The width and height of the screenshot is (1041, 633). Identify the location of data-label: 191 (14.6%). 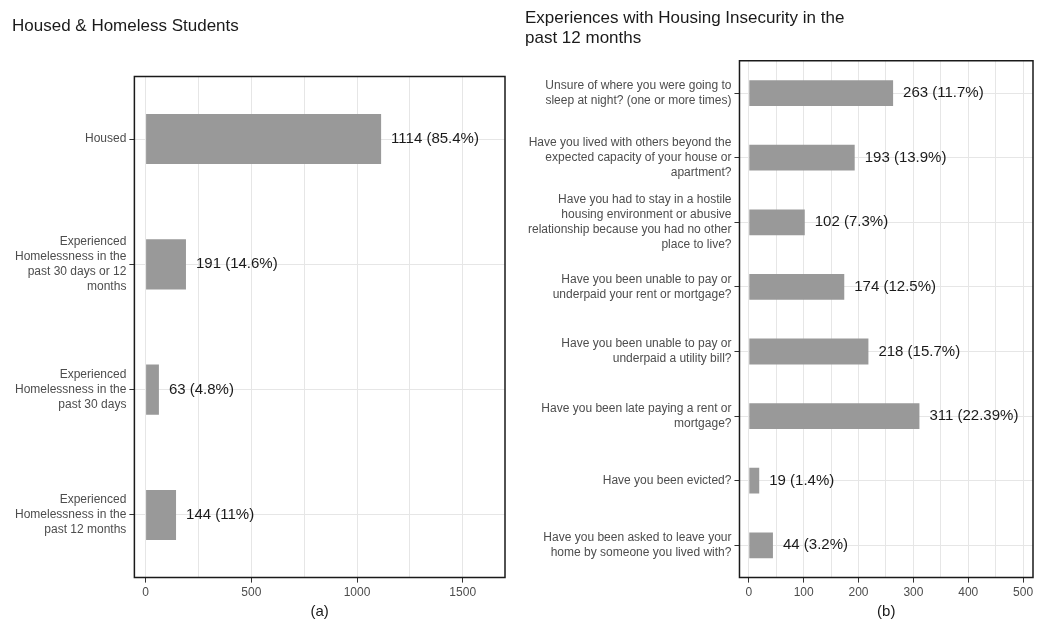
(236, 263).